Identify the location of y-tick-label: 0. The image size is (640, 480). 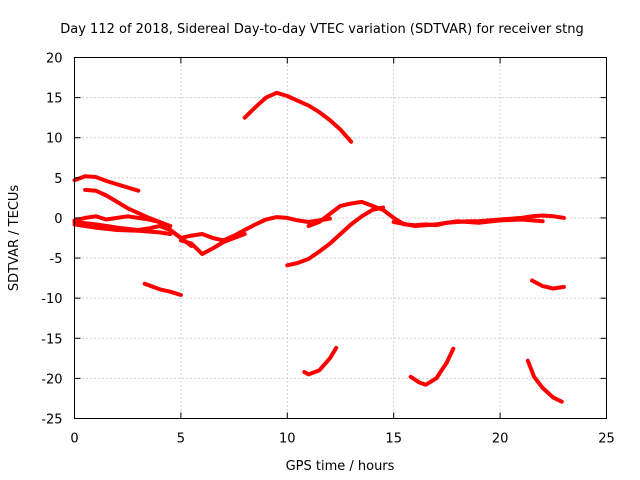
(58, 219).